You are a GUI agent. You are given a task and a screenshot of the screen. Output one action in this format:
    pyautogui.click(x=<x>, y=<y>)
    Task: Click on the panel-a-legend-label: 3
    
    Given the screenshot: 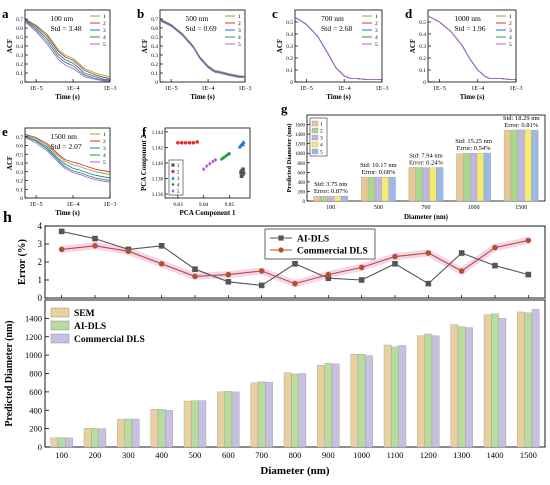 What is the action you would take?
    pyautogui.click(x=104, y=31)
    